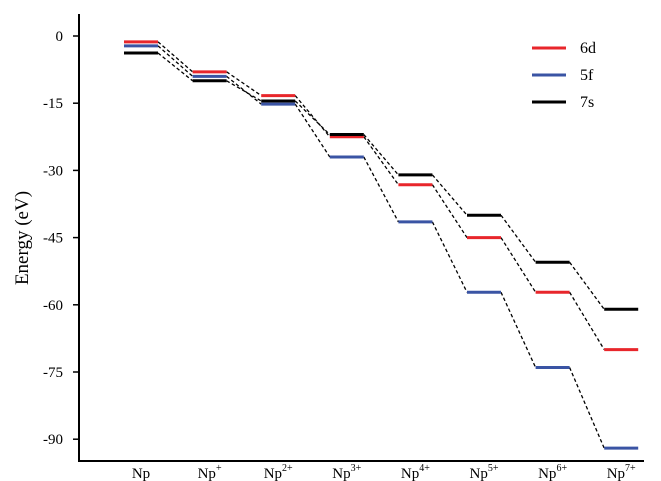  I want to click on legend: 6d 5f 7s, so click(564, 75).